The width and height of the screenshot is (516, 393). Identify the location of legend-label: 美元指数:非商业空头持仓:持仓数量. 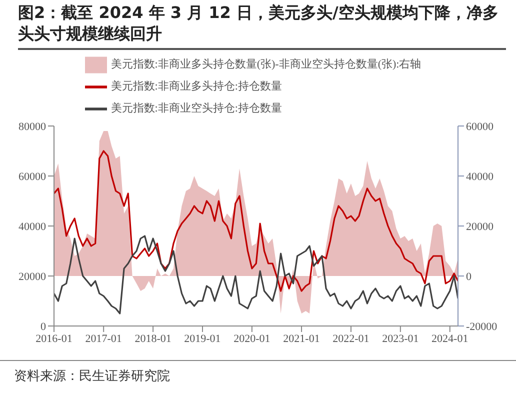
(196, 108).